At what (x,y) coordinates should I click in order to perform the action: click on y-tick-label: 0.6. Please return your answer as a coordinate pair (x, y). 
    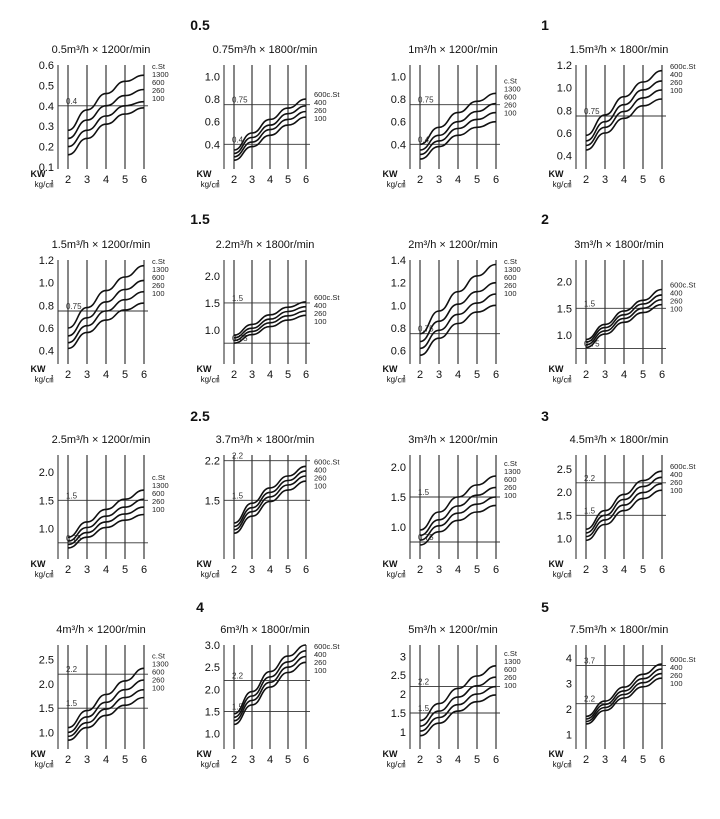
    Looking at the image, I should click on (398, 123).